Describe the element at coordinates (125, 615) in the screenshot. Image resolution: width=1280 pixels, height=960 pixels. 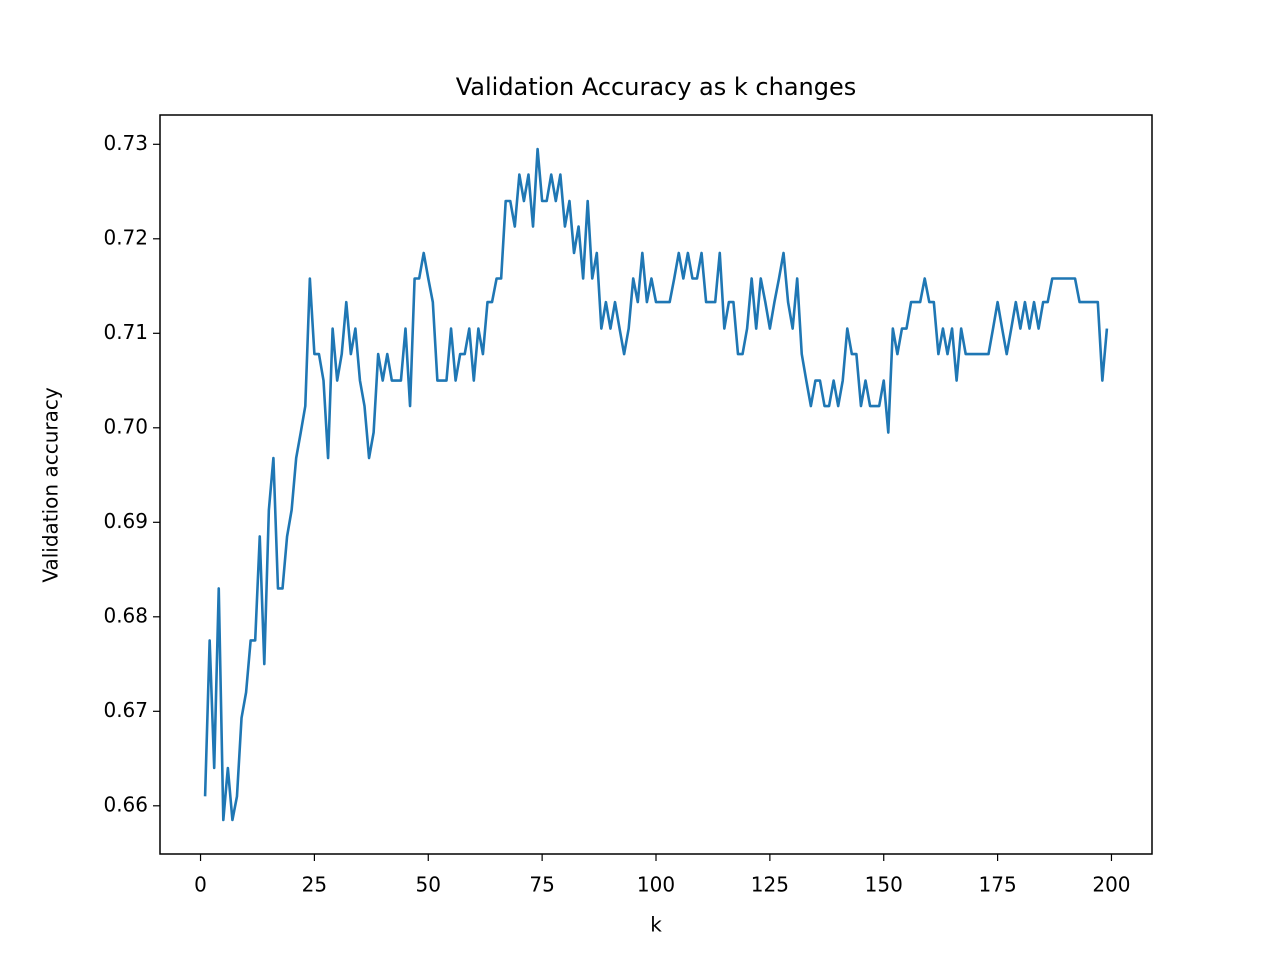
I see `y-tick-label: 0.68` at that location.